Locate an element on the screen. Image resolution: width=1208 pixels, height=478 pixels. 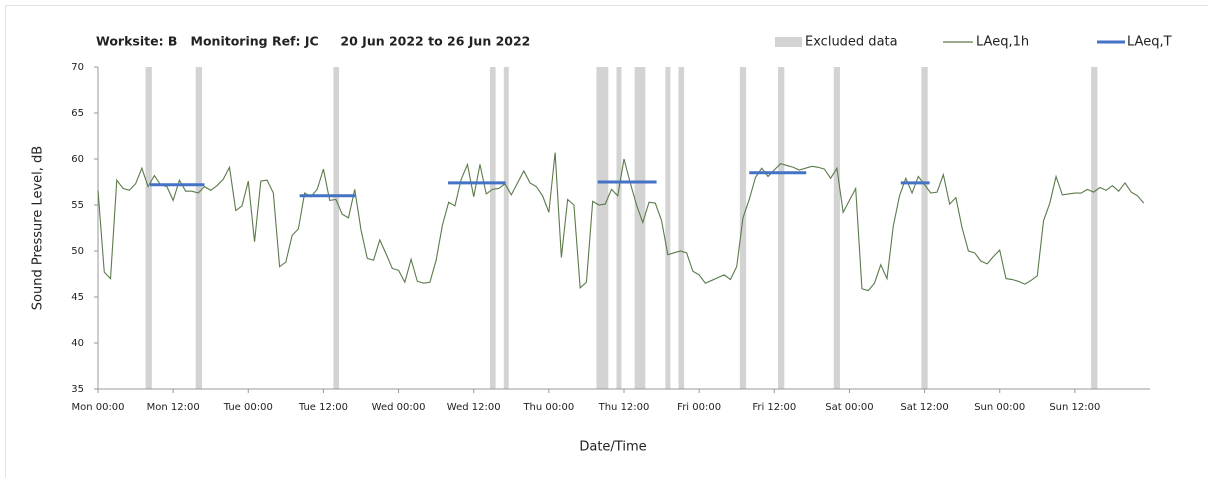
x-tick-label: Thu 00:00 is located at coordinates (548, 407).